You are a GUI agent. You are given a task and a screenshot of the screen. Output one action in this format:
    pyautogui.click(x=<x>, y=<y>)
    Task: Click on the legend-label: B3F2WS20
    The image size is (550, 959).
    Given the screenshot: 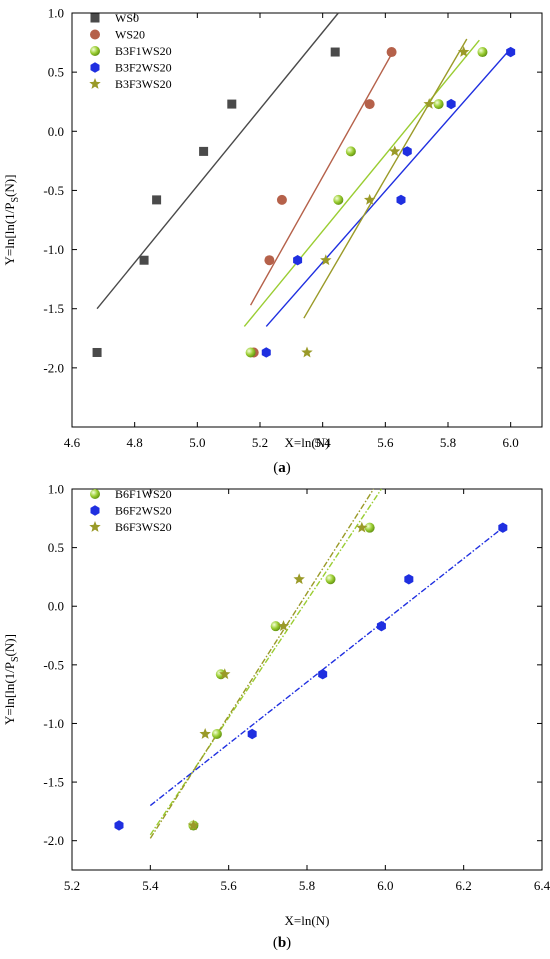 What is the action you would take?
    pyautogui.click(x=143, y=68)
    